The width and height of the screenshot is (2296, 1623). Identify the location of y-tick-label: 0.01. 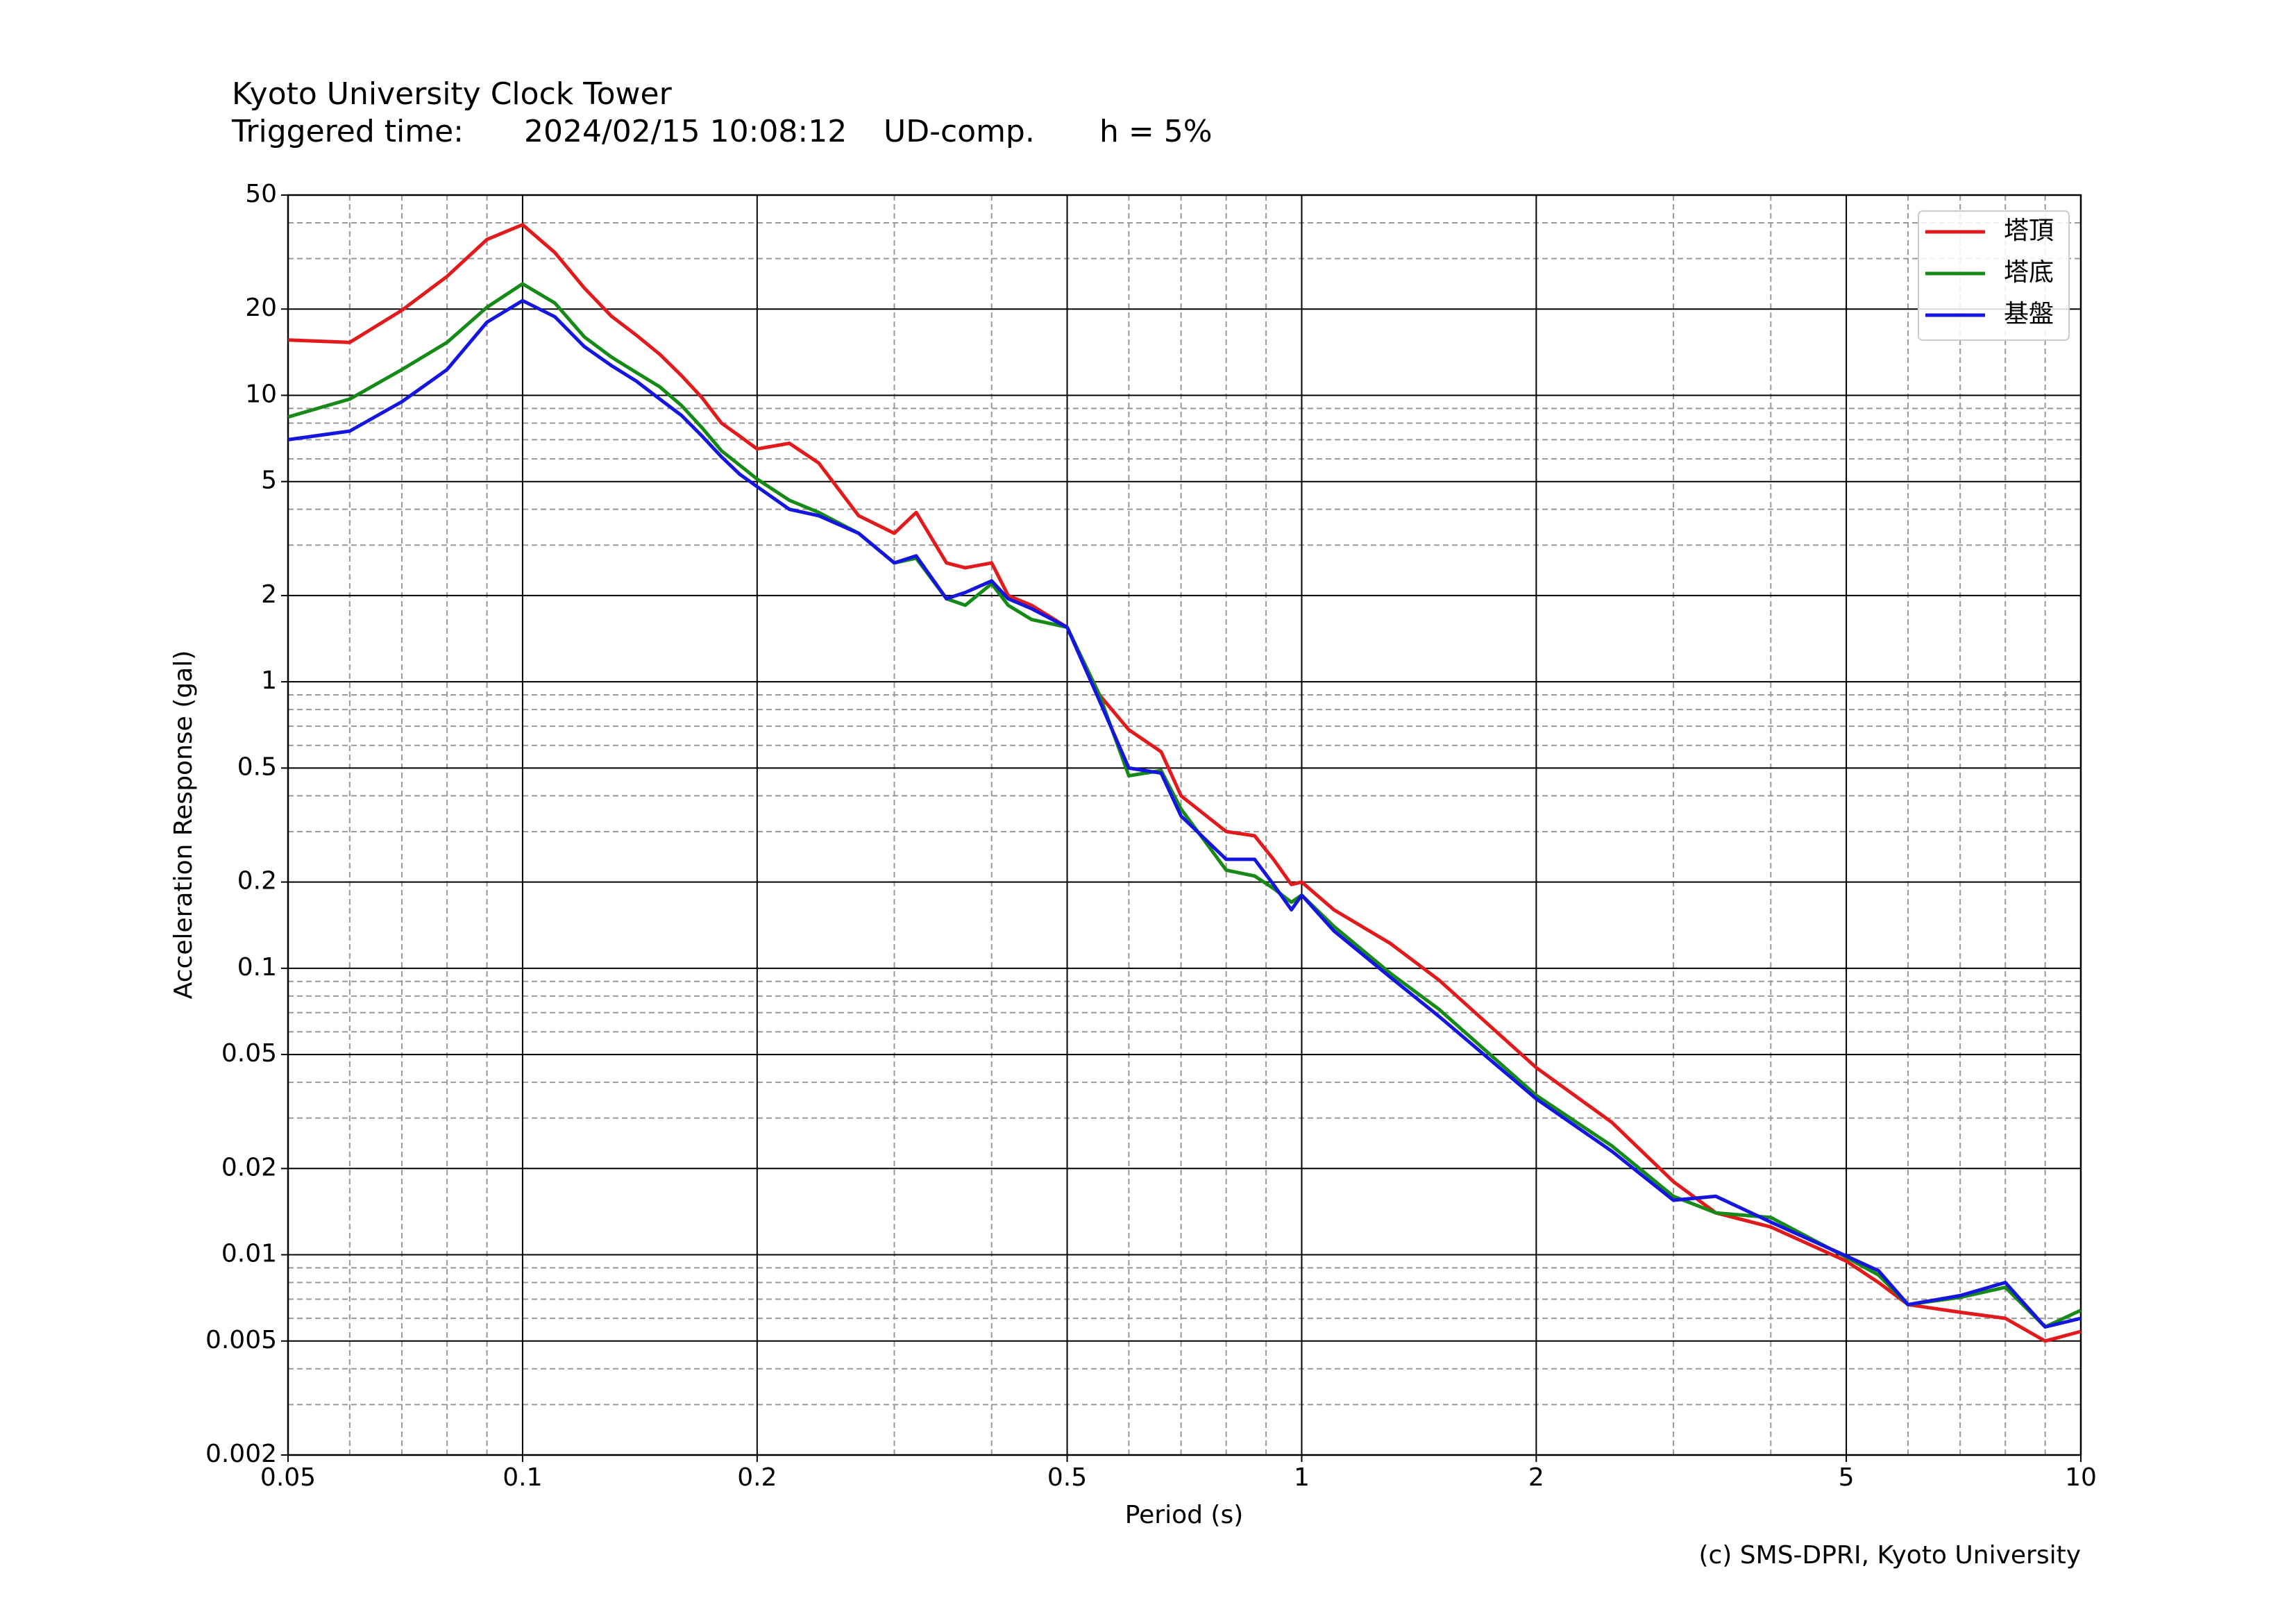
(249, 1254).